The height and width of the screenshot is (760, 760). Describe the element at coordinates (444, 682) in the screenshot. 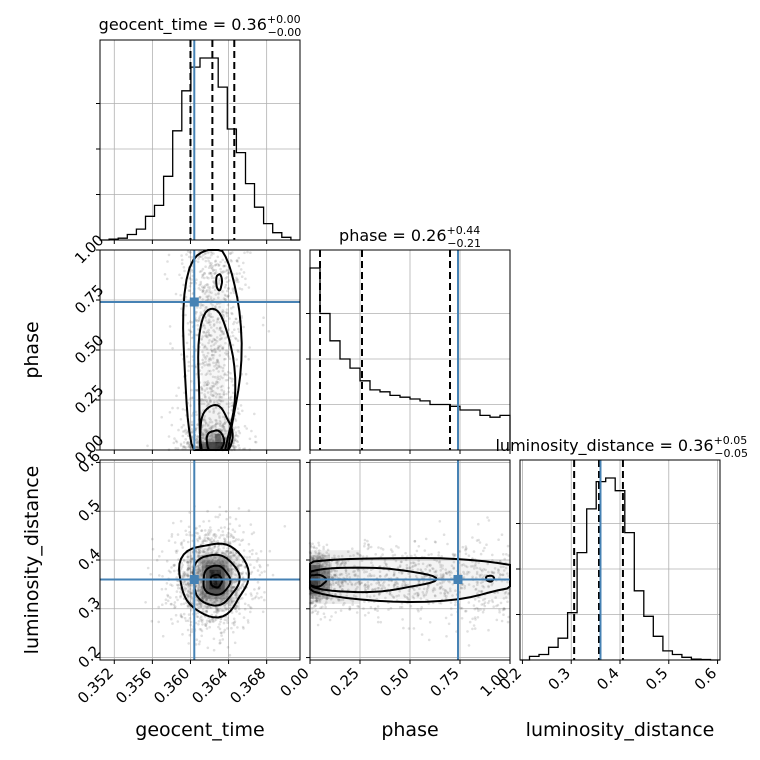

I see `x-tick-label: 0.75` at that location.